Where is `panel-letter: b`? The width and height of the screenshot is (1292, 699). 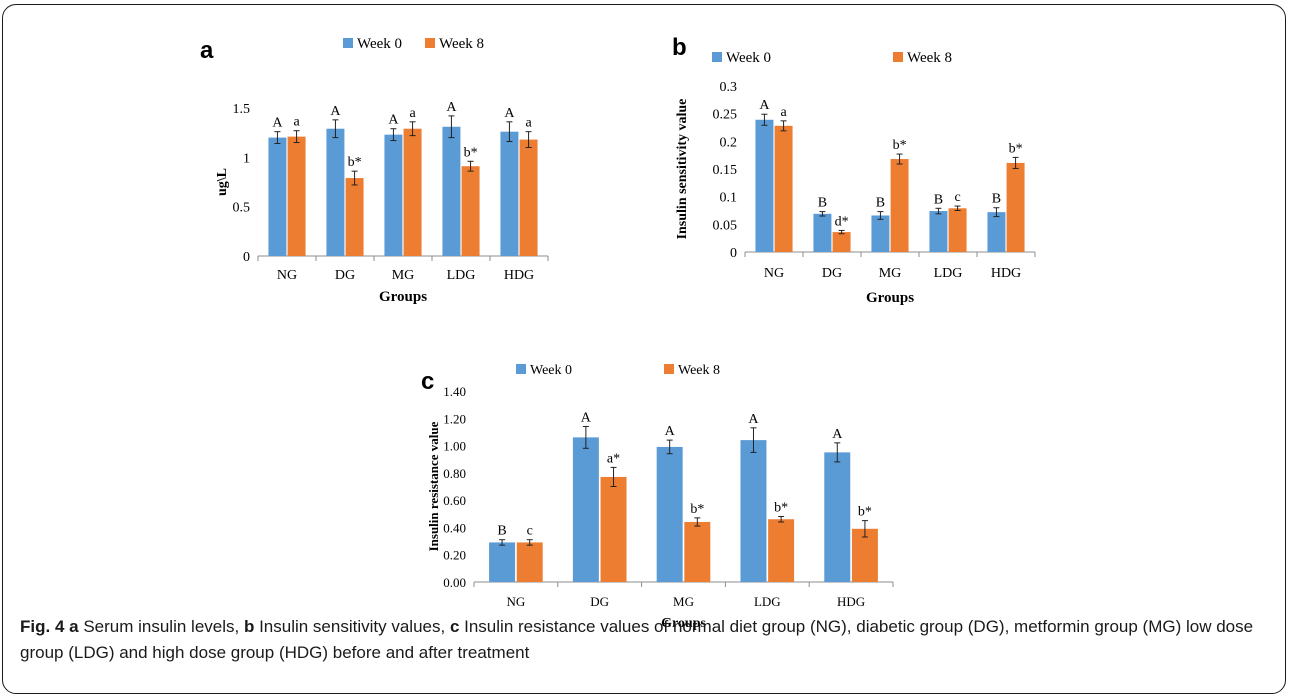 panel-letter: b is located at coordinates (679, 47).